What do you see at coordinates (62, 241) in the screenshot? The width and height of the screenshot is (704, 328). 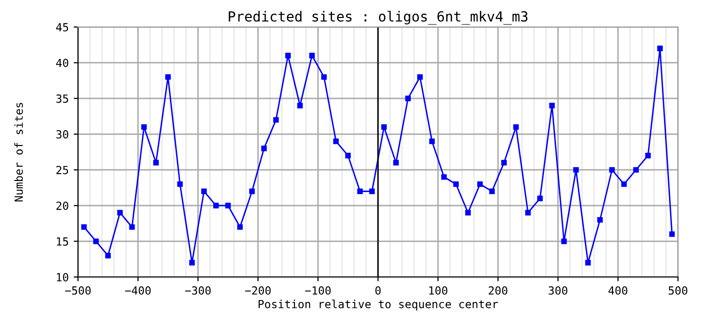 I see `y-tick-label: 15` at bounding box center [62, 241].